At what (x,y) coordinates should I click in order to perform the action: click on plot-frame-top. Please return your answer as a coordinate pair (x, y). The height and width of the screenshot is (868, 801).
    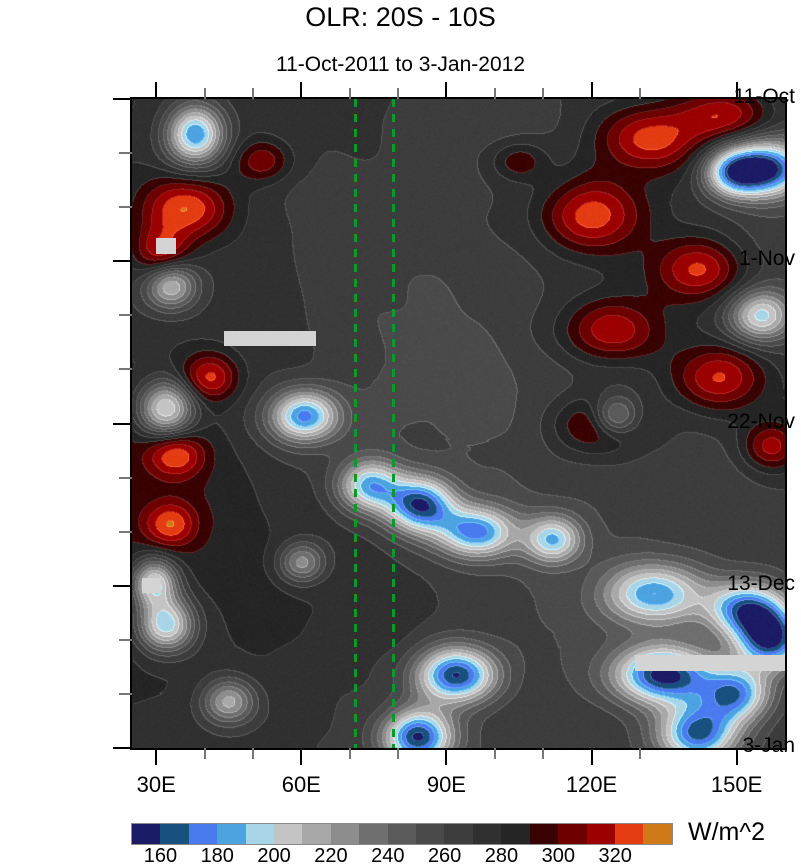
    Looking at the image, I should click on (459, 98).